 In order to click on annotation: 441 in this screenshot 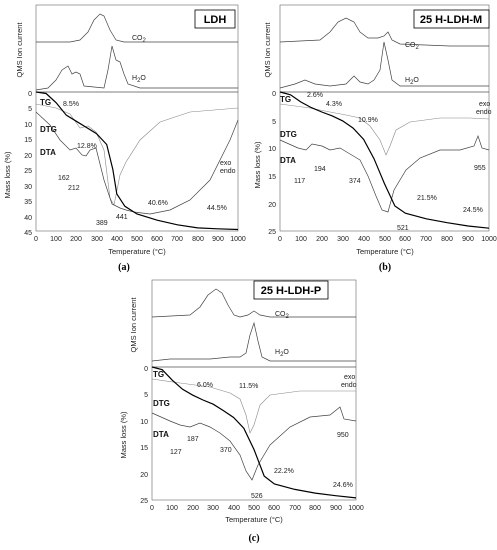, I will do `click(122, 217)`.